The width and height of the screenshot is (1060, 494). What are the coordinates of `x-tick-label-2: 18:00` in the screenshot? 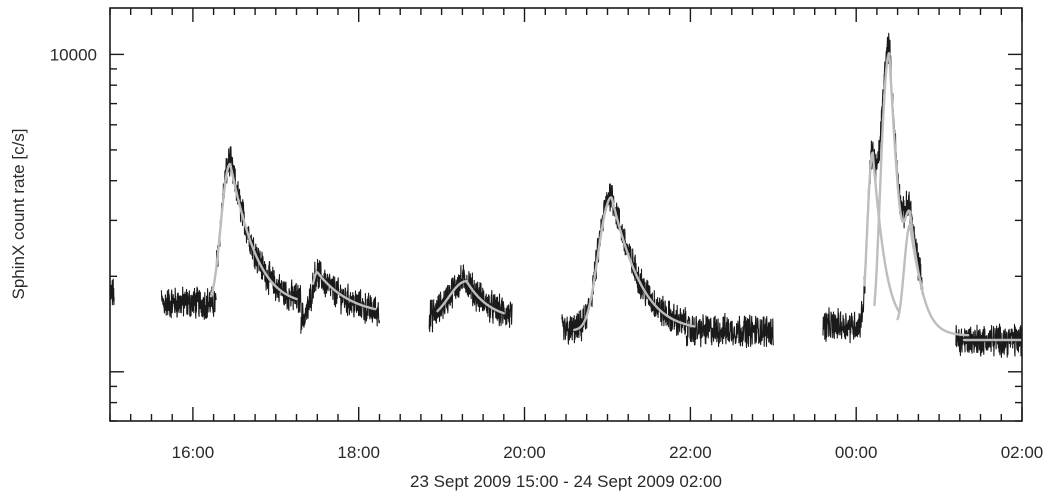 It's located at (358, 452).